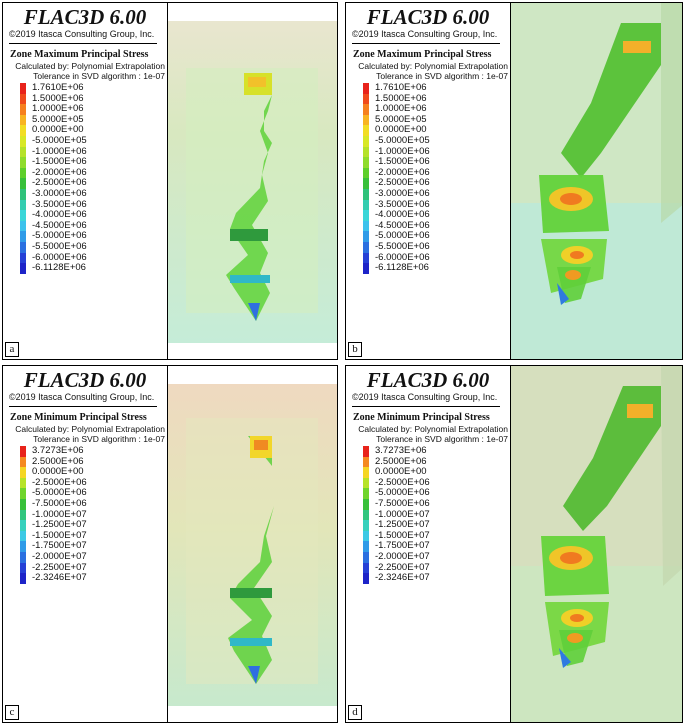  What do you see at coordinates (59, 493) in the screenshot?
I see `legend-value: -5.0000E+06` at bounding box center [59, 493].